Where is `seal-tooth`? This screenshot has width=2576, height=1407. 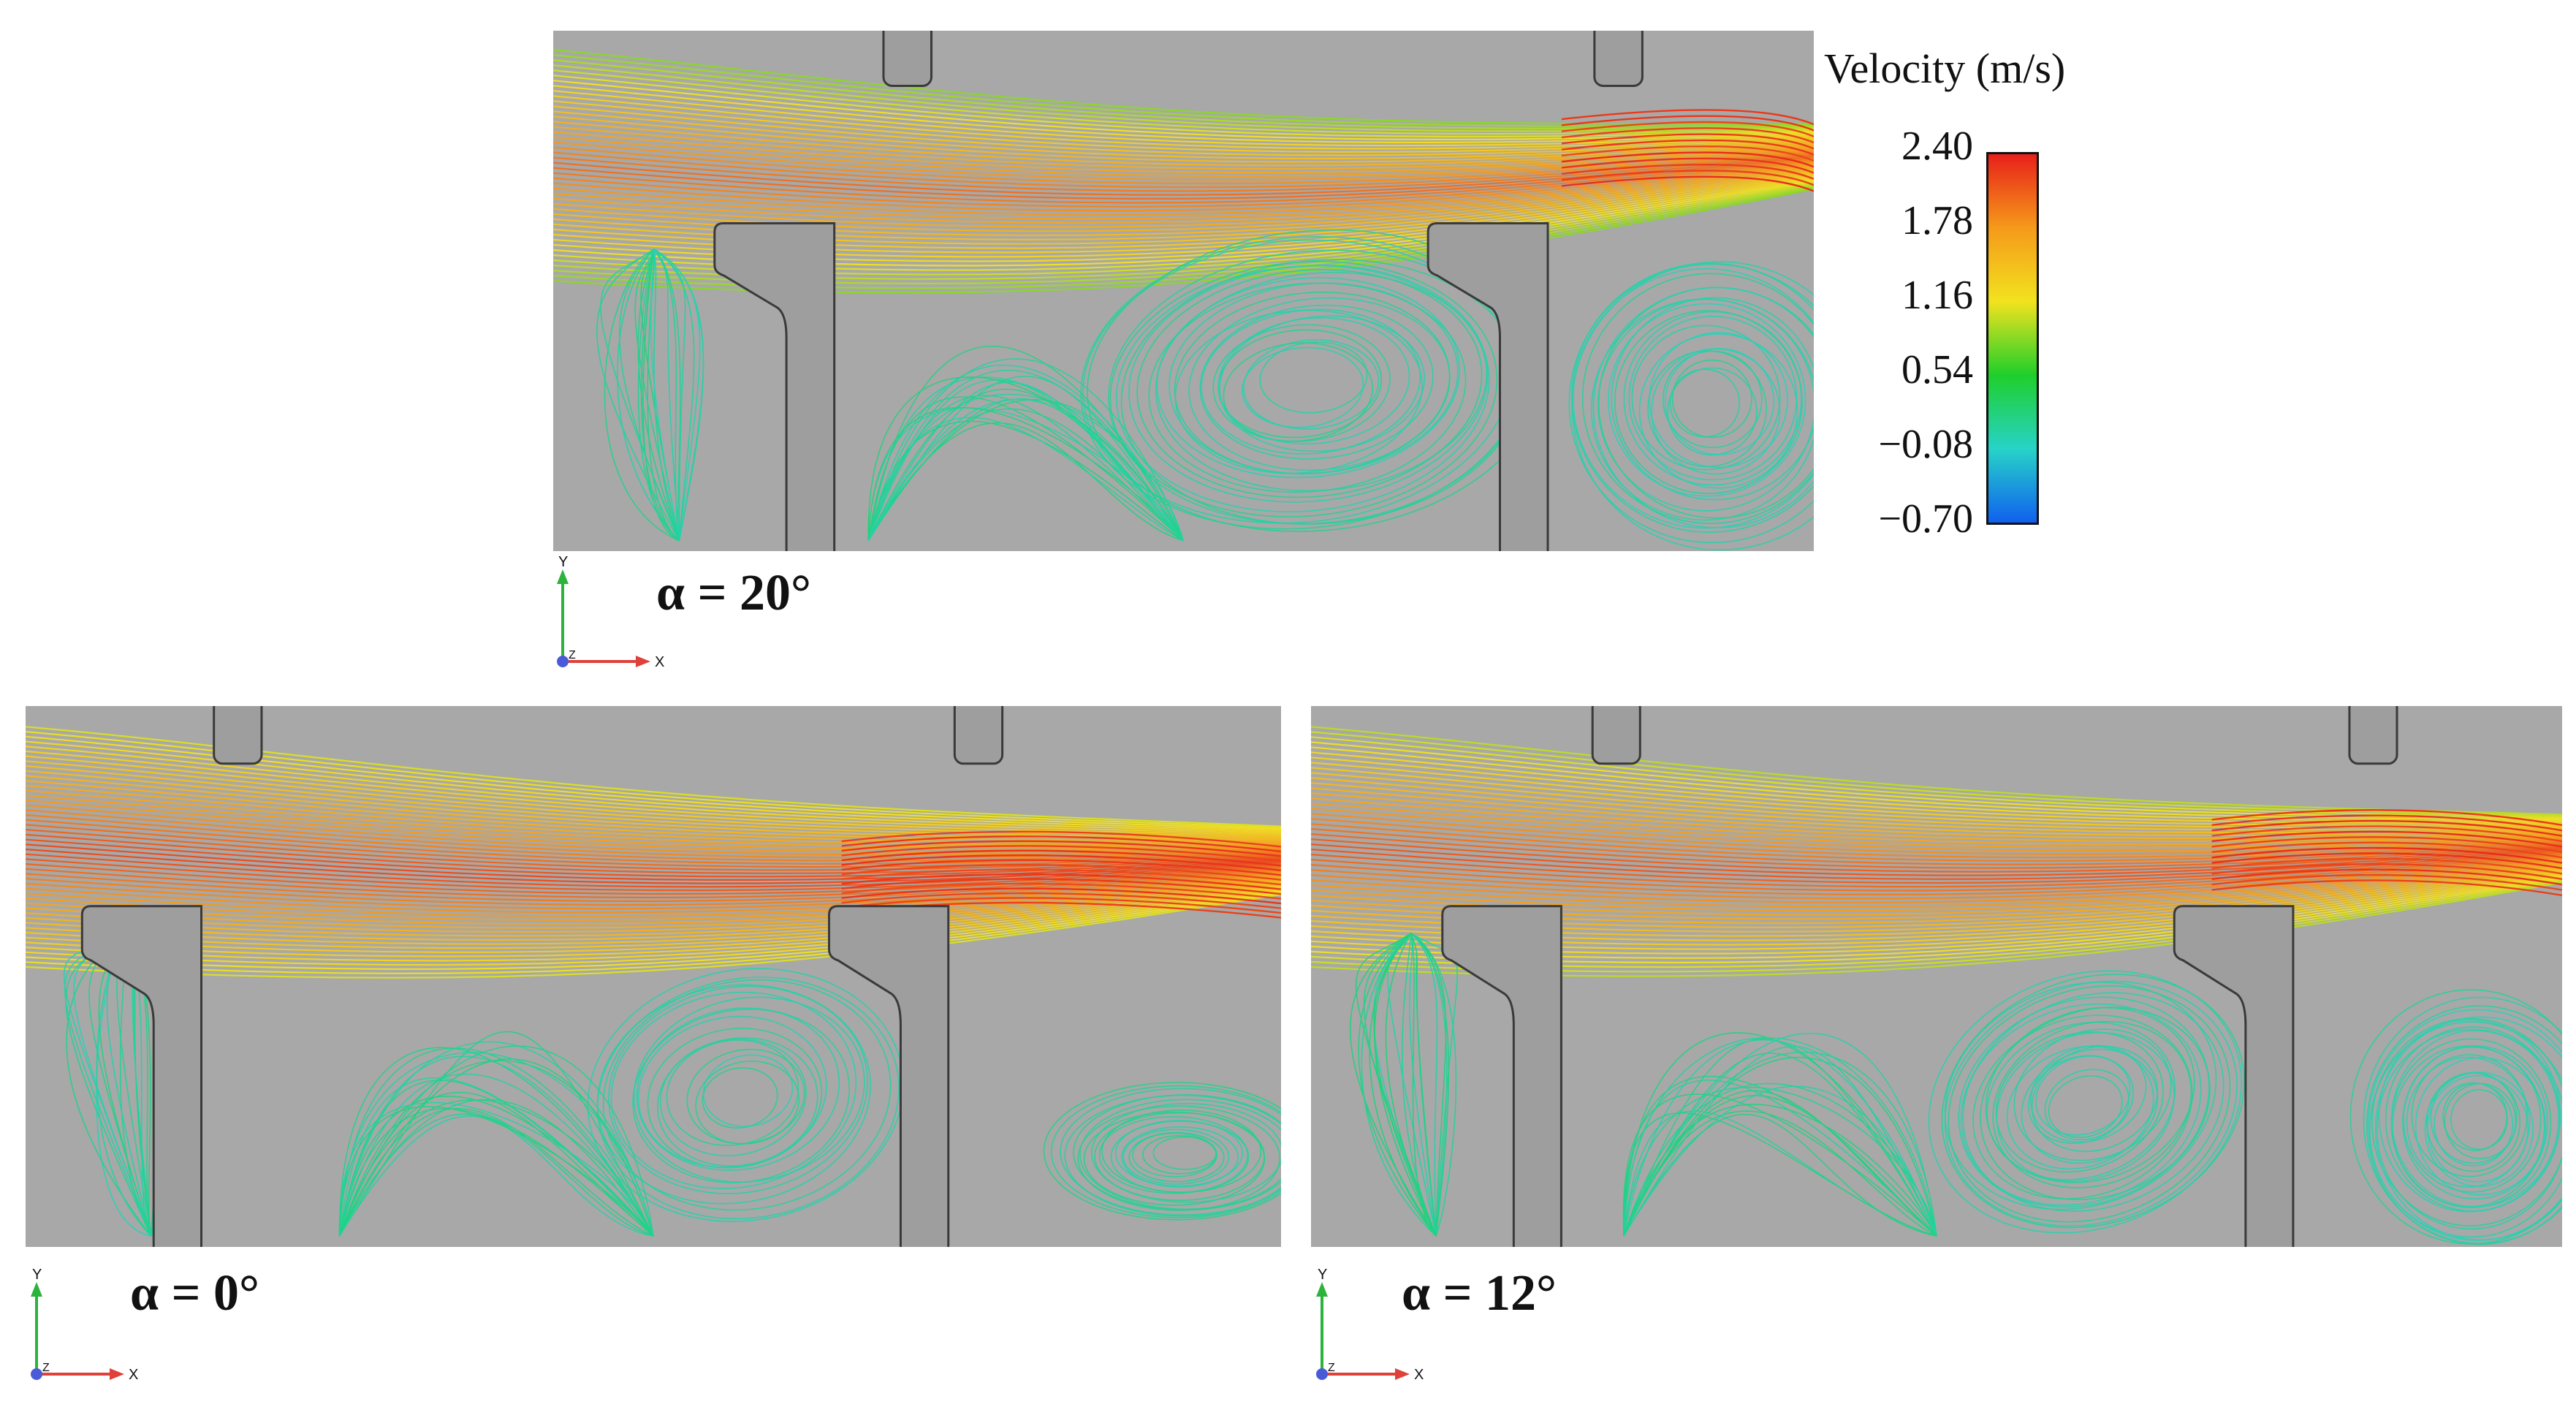
seal-tooth is located at coordinates (2373, 736).